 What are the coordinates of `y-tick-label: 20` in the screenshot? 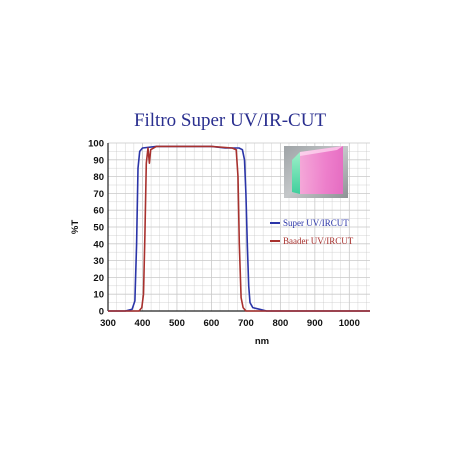 It's located at (98, 278).